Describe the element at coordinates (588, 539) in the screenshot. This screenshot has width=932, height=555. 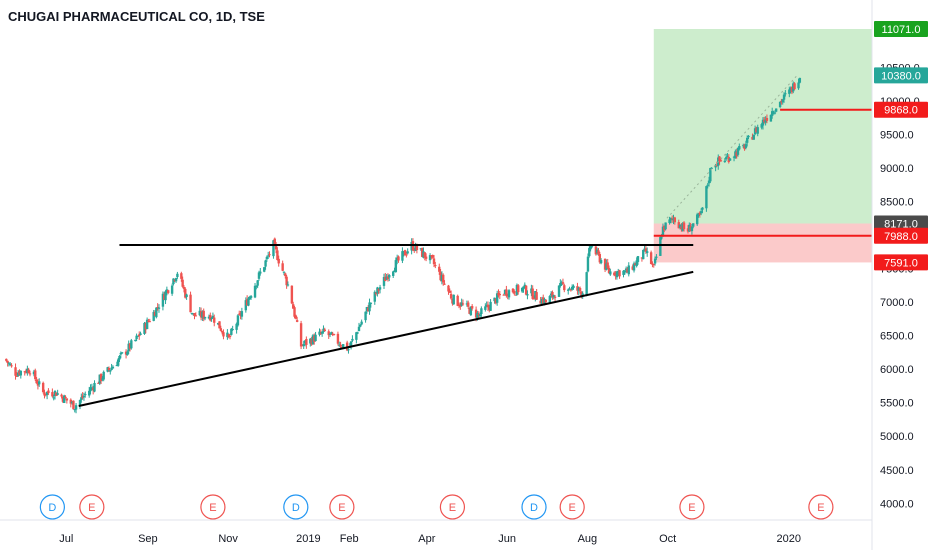
I see `x-tick-label: Aug` at that location.